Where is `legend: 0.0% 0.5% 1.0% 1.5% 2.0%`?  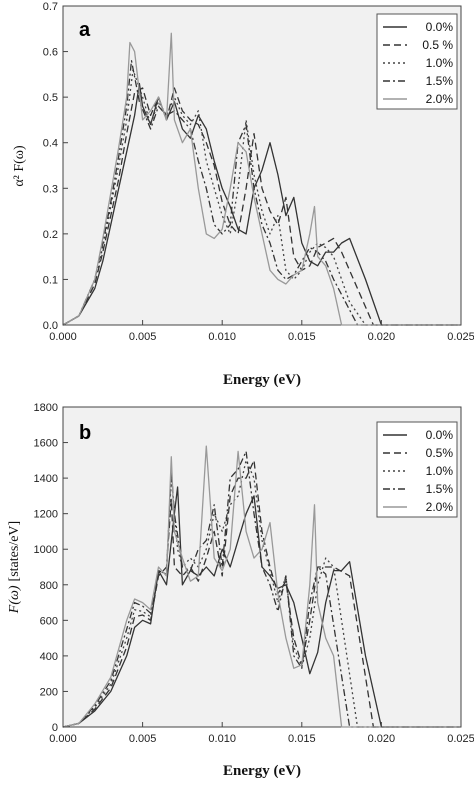
legend: 0.0% 0.5% 1.0% 1.5% 2.0% is located at coordinates (417, 469).